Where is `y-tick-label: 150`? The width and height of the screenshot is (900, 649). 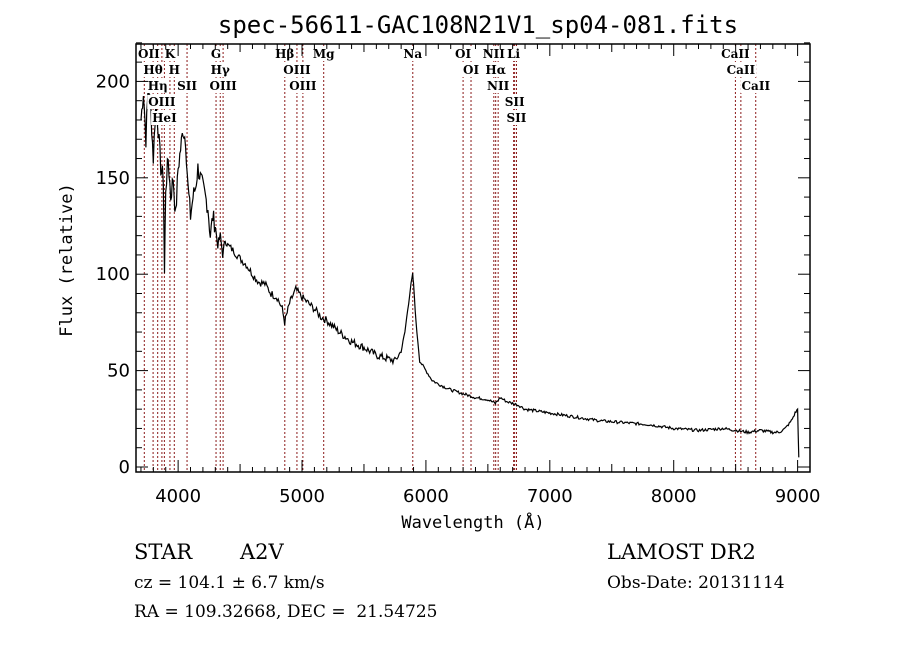 y-tick-label: 150 is located at coordinates (113, 178).